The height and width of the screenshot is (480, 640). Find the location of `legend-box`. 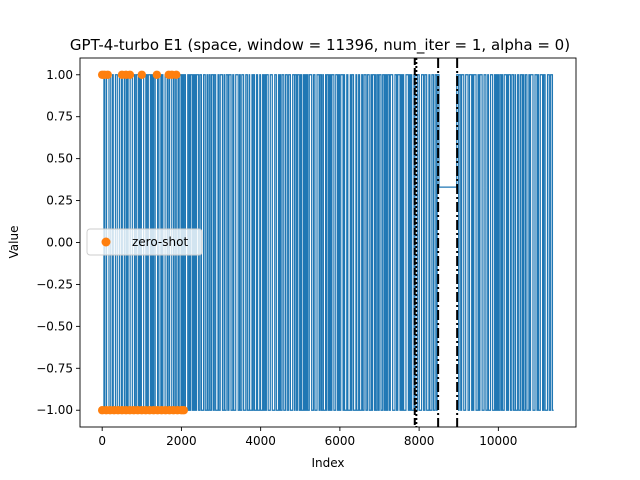

legend-box is located at coordinates (144, 242).